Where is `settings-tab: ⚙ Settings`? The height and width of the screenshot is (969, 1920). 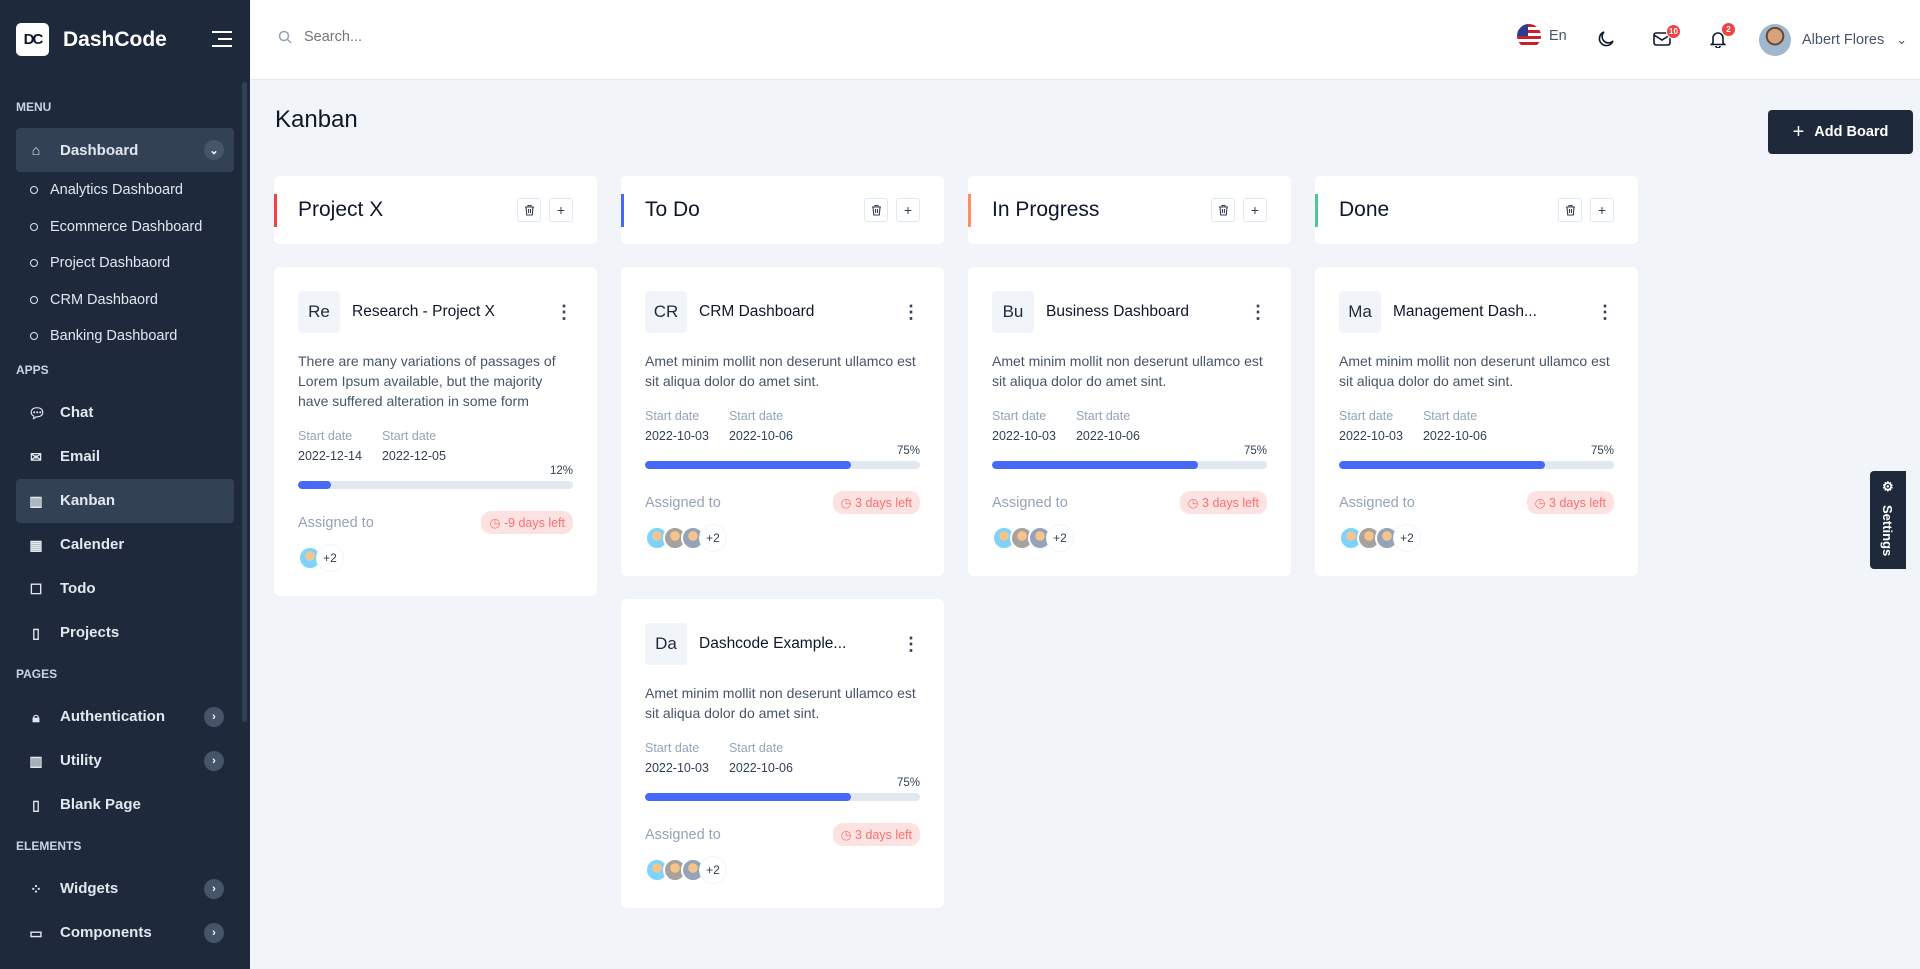
settings-tab: ⚙ Settings is located at coordinates (1888, 520).